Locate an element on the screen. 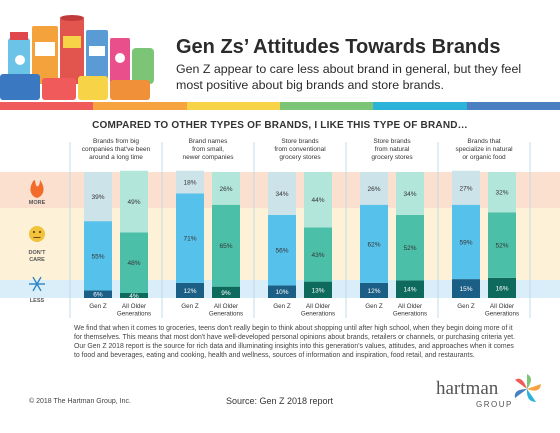  page-title: Gen Zs’ Attitudes Towards Brands is located at coordinates (338, 47).